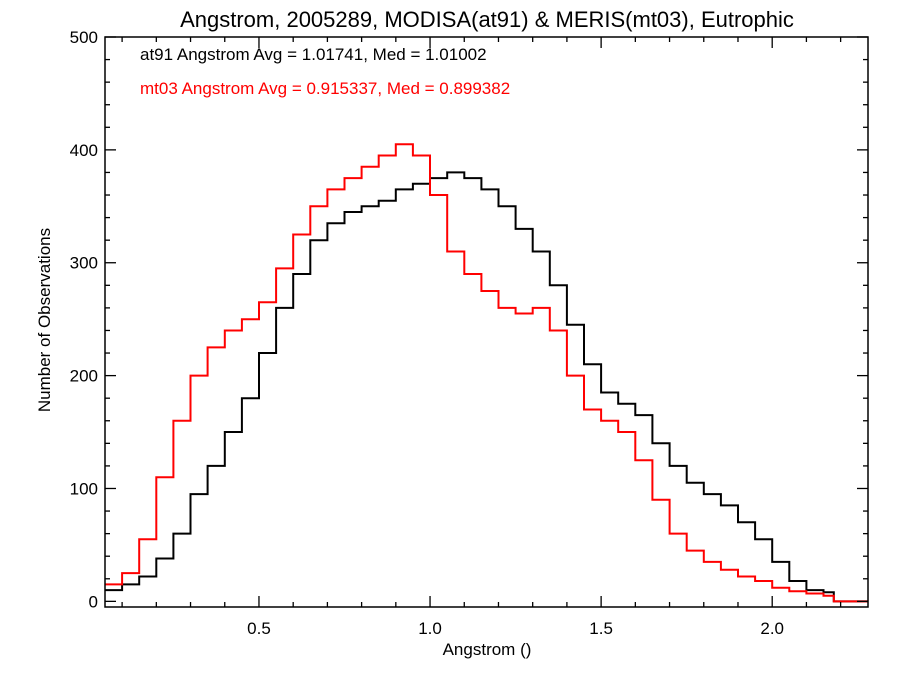  I want to click on y-tick-label: 100, so click(84, 488).